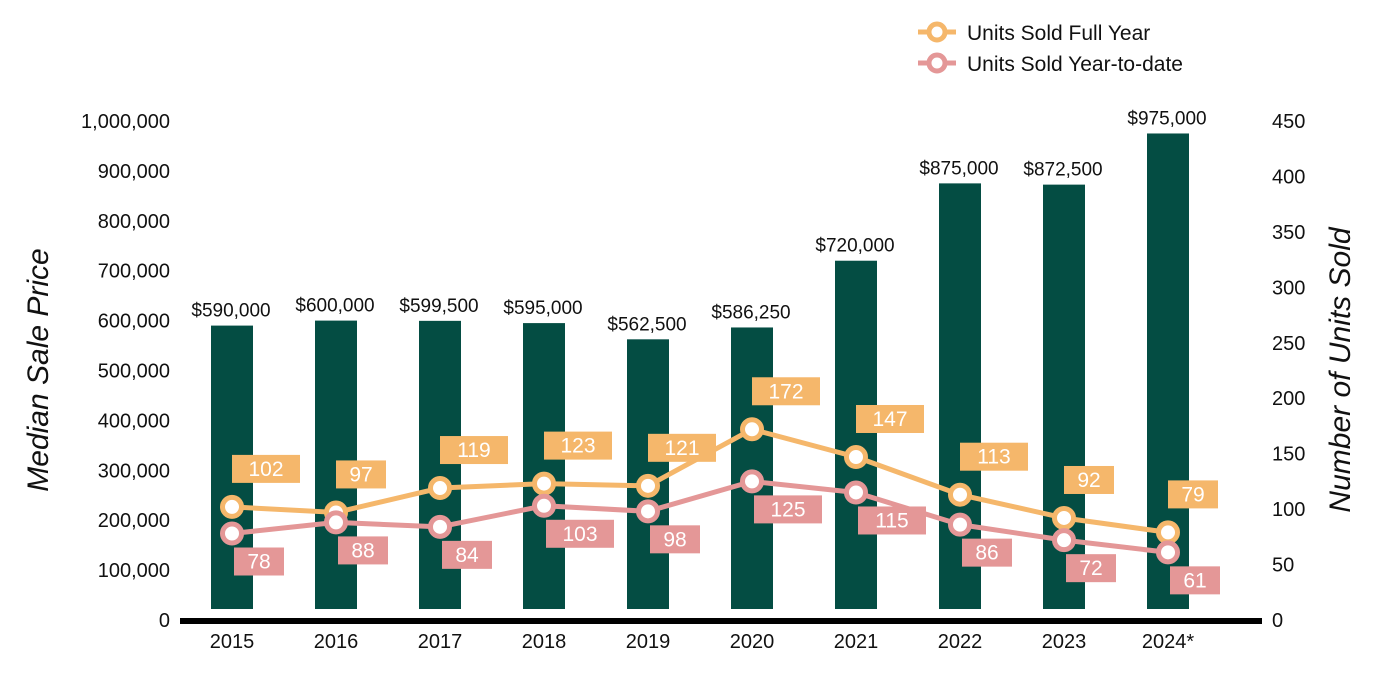  What do you see at coordinates (334, 306) in the screenshot?
I see `bar-data-label: $600,000` at bounding box center [334, 306].